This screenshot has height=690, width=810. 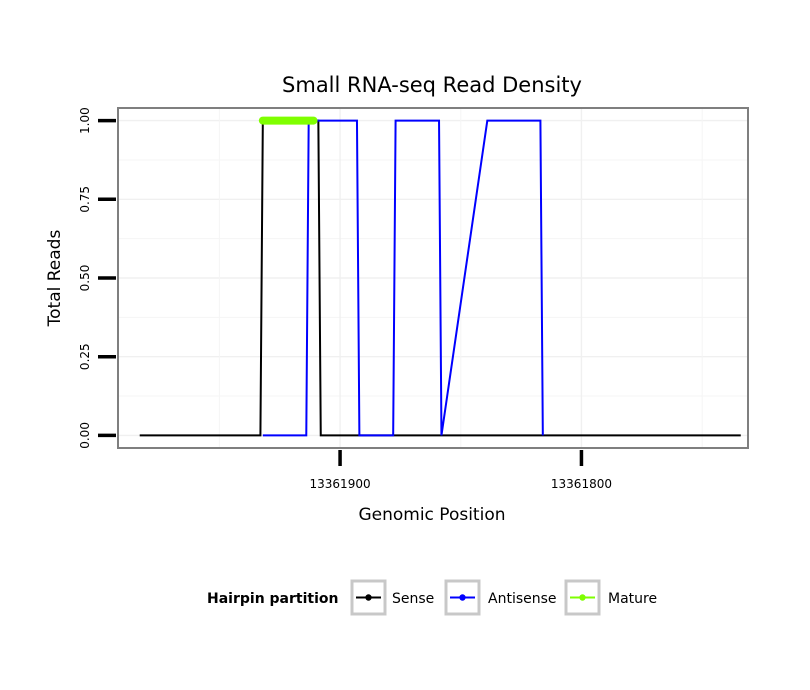 What do you see at coordinates (431, 515) in the screenshot?
I see `x-axis-title: Genomic Position` at bounding box center [431, 515].